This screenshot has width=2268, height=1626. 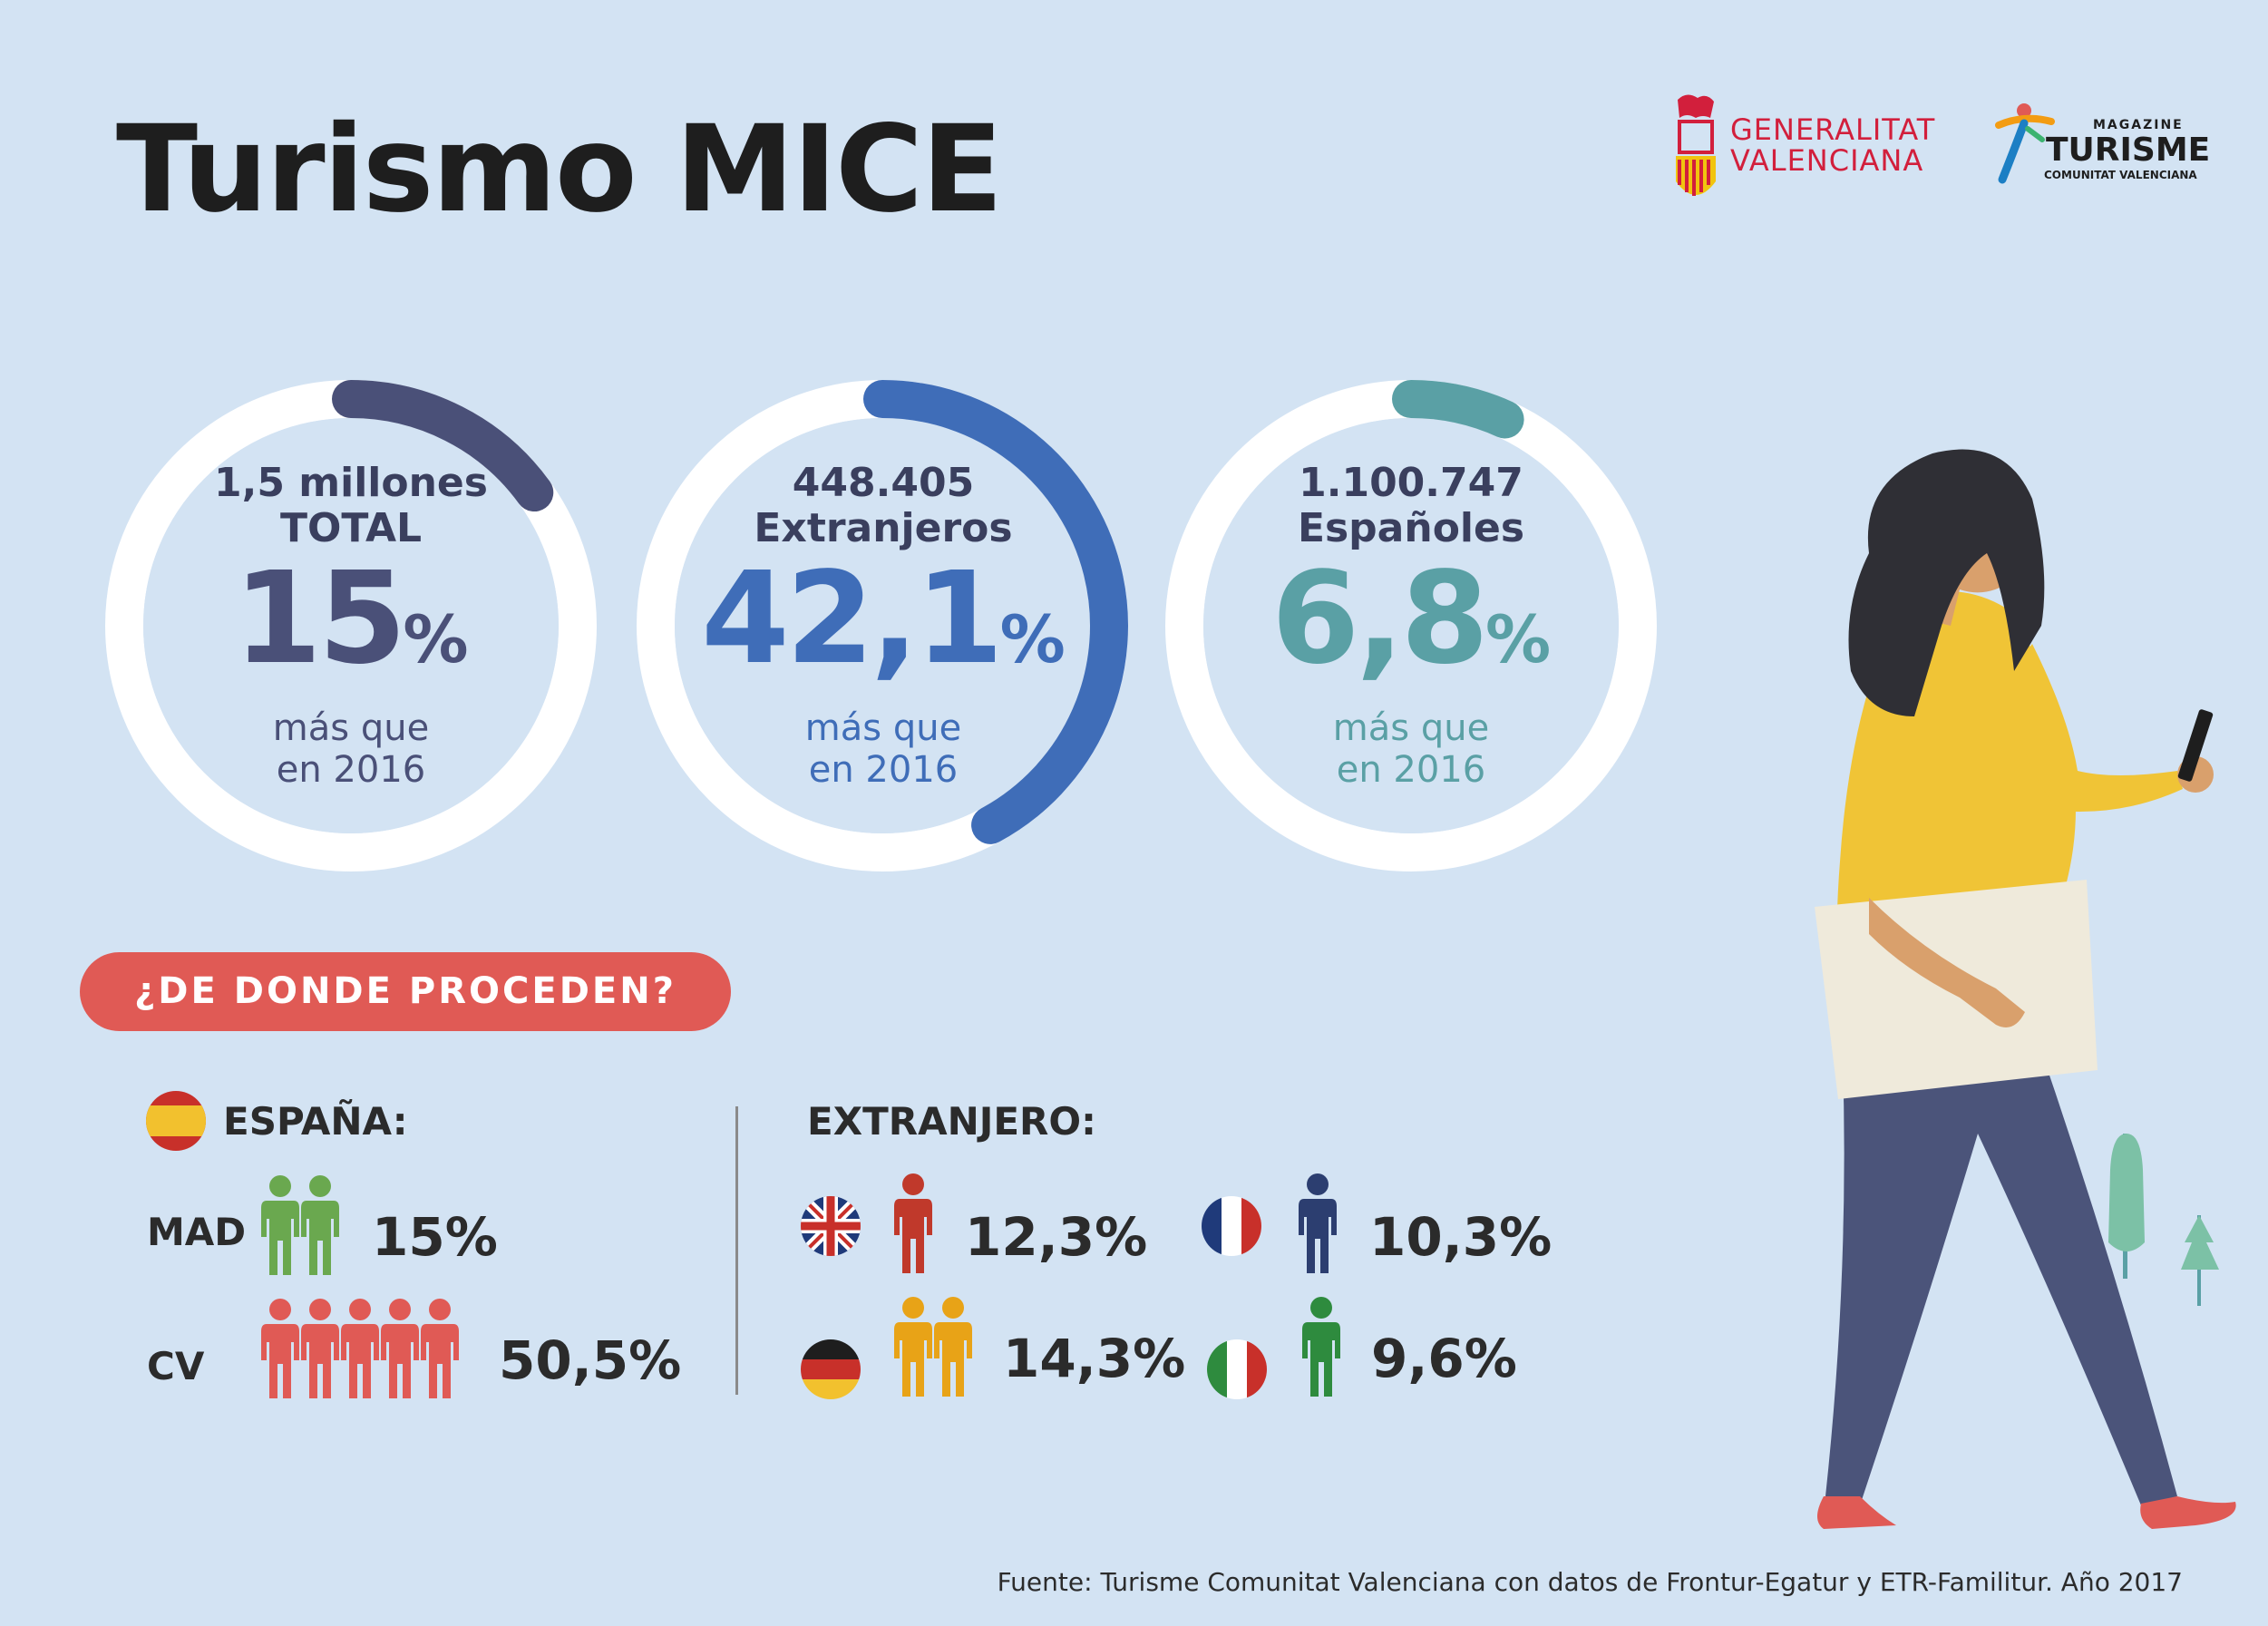 I want to click on origin-section-pill: ¿DE DONDE PROCEDEN?, so click(x=405, y=991).